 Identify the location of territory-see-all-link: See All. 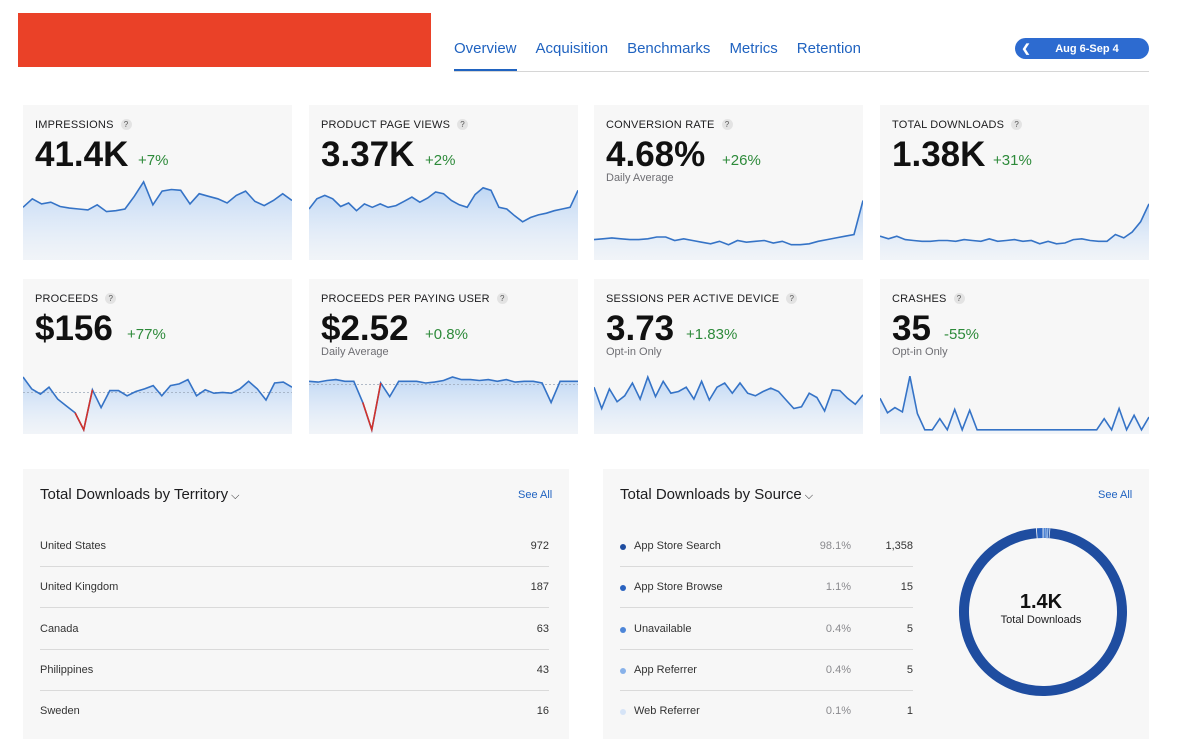
(535, 495).